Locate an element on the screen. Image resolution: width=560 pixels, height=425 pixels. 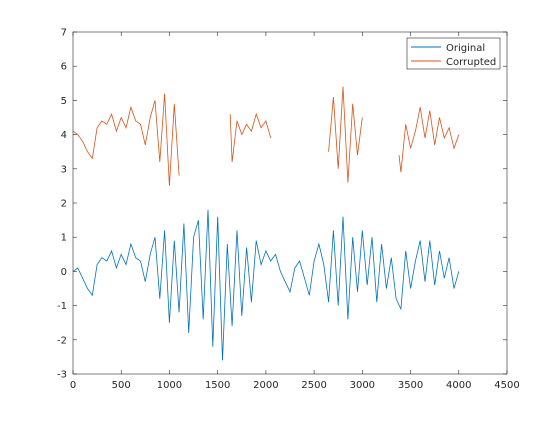
legend-box is located at coordinates (453, 53).